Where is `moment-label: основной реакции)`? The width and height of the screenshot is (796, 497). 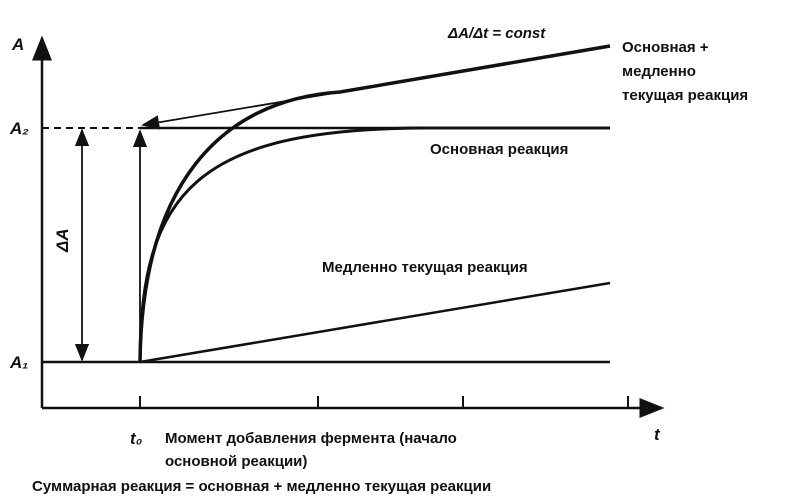 moment-label: основной реакции) is located at coordinates (236, 461).